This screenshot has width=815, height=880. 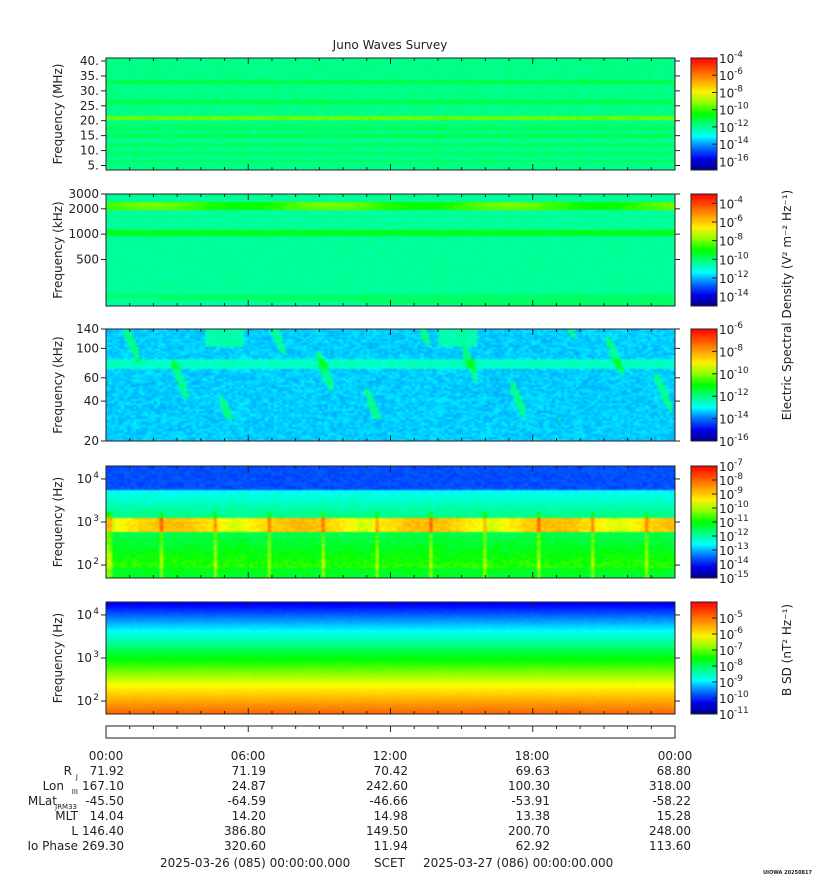 I want to click on ephemeris-label-subscript: III, so click(x=75, y=792).